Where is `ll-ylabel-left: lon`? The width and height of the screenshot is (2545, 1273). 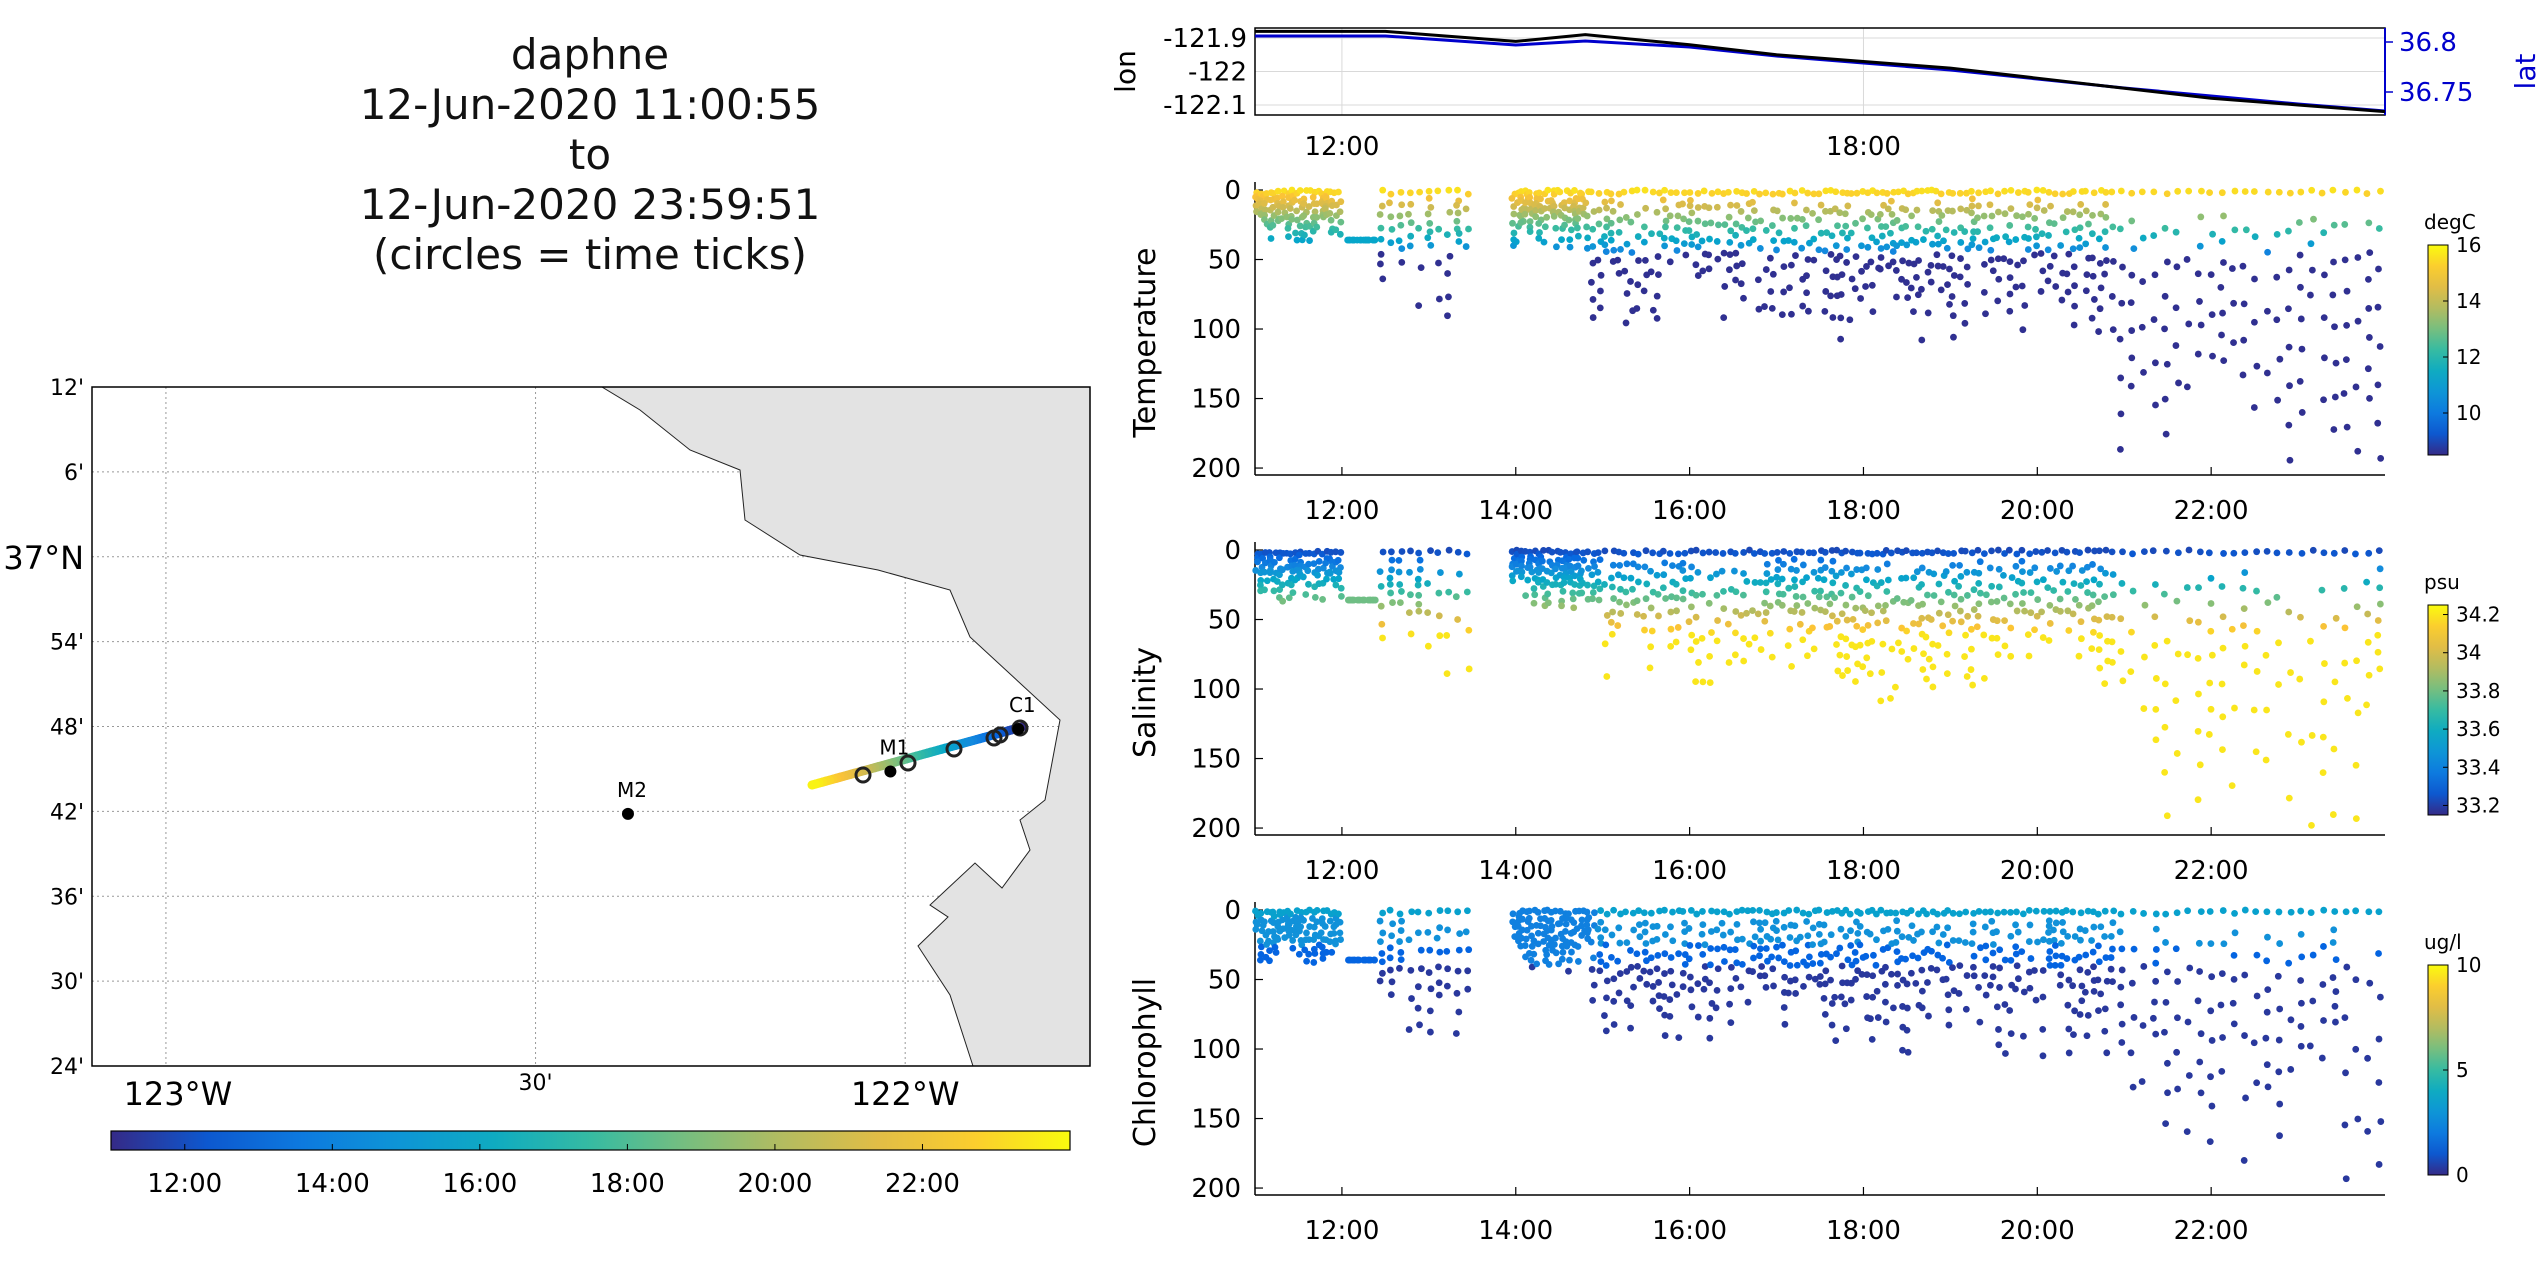 ll-ylabel-left: lon is located at coordinates (1125, 71).